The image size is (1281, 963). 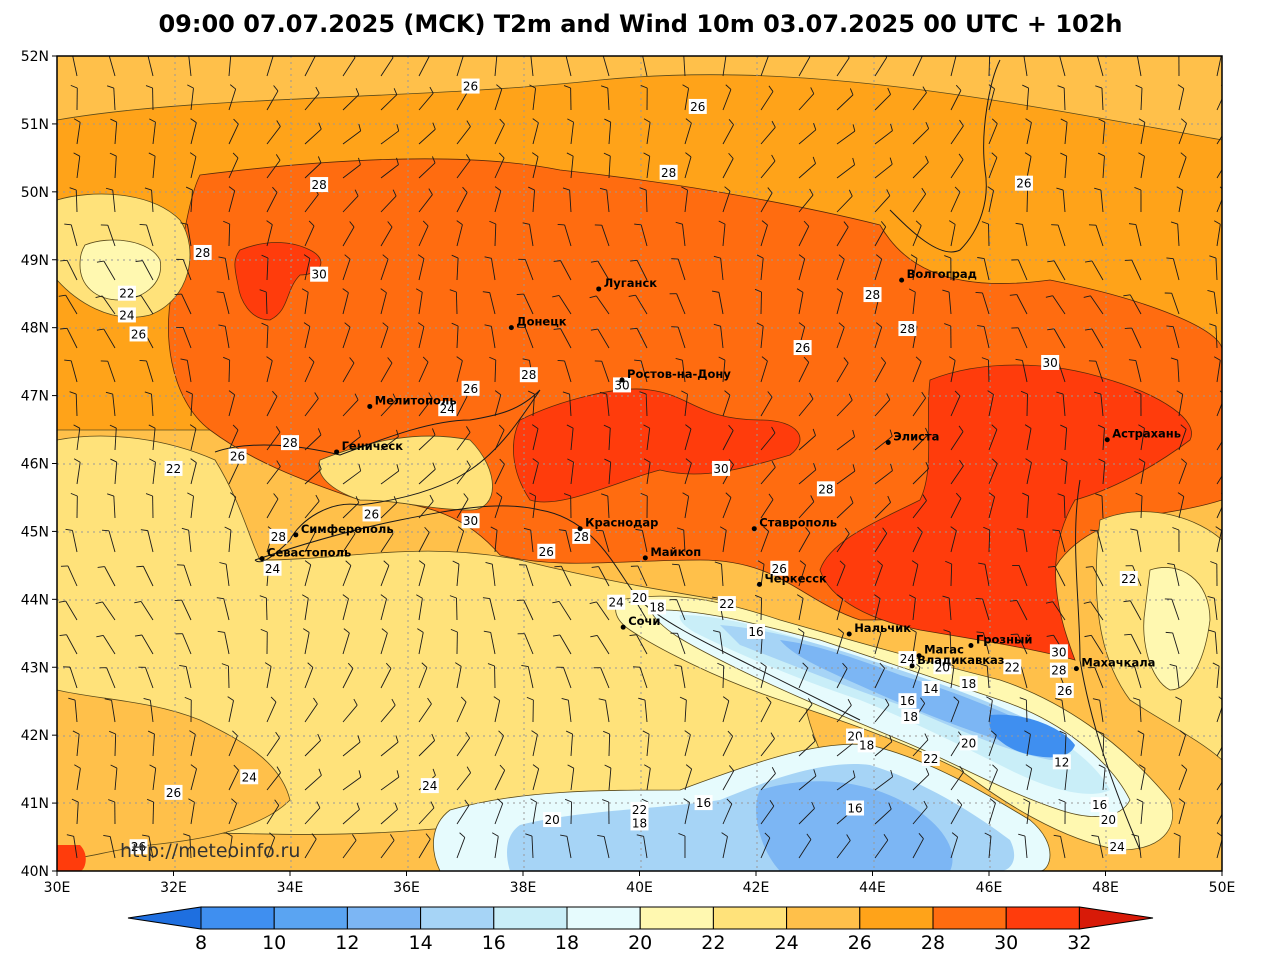 I want to click on city-label: Элиста, so click(x=916, y=436).